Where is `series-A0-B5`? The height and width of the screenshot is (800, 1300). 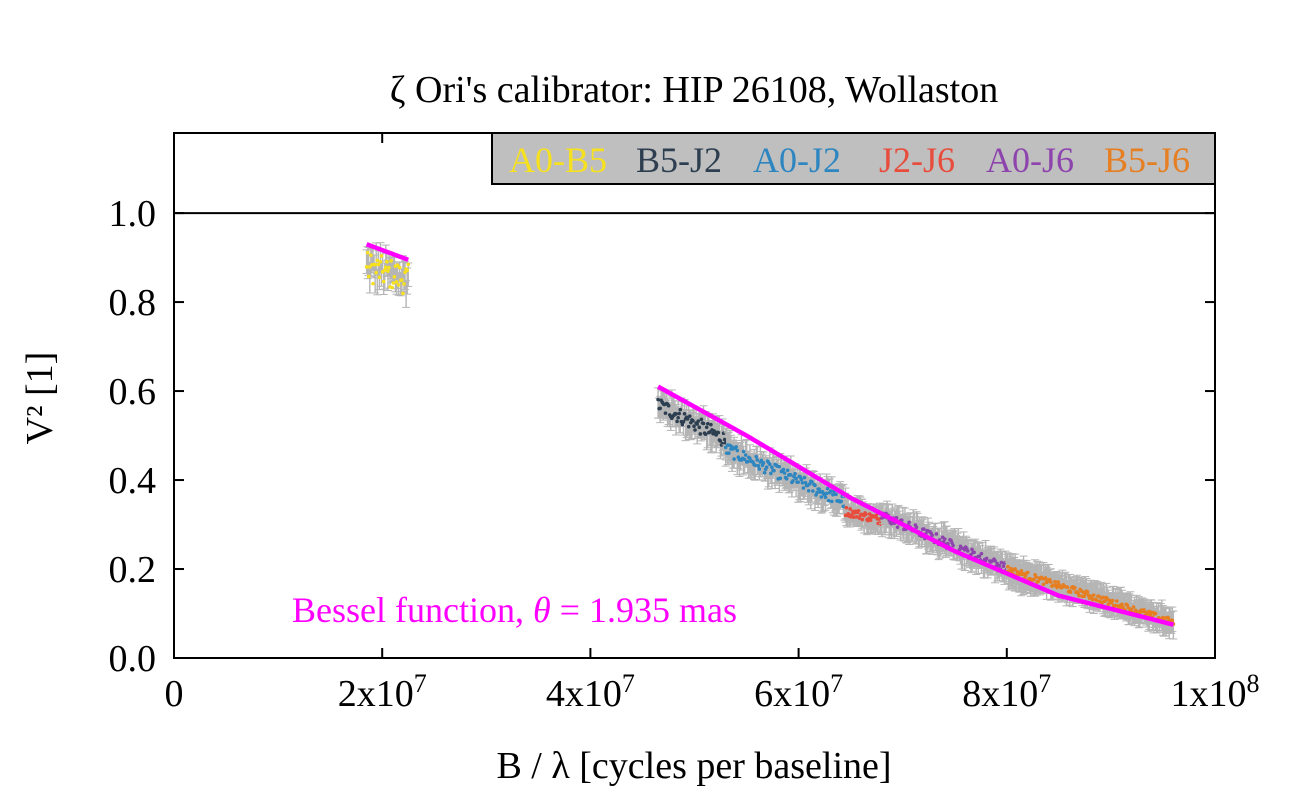 series-A0-B5 is located at coordinates (387, 275).